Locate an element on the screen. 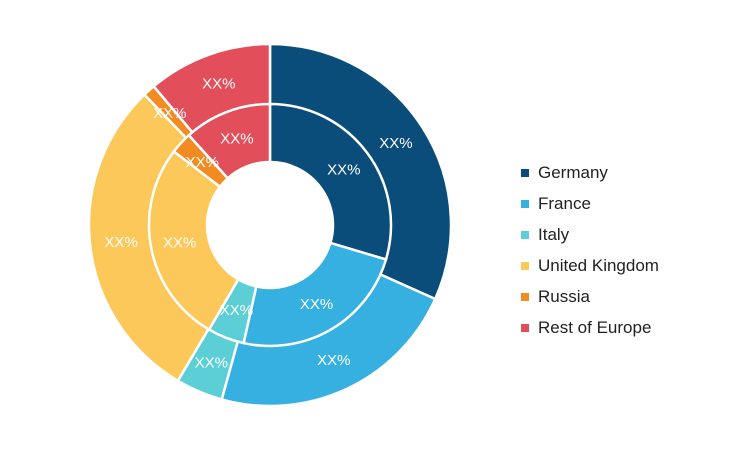 This screenshot has width=750, height=450. outer-label-united-kingdom: XX% is located at coordinates (120, 242).